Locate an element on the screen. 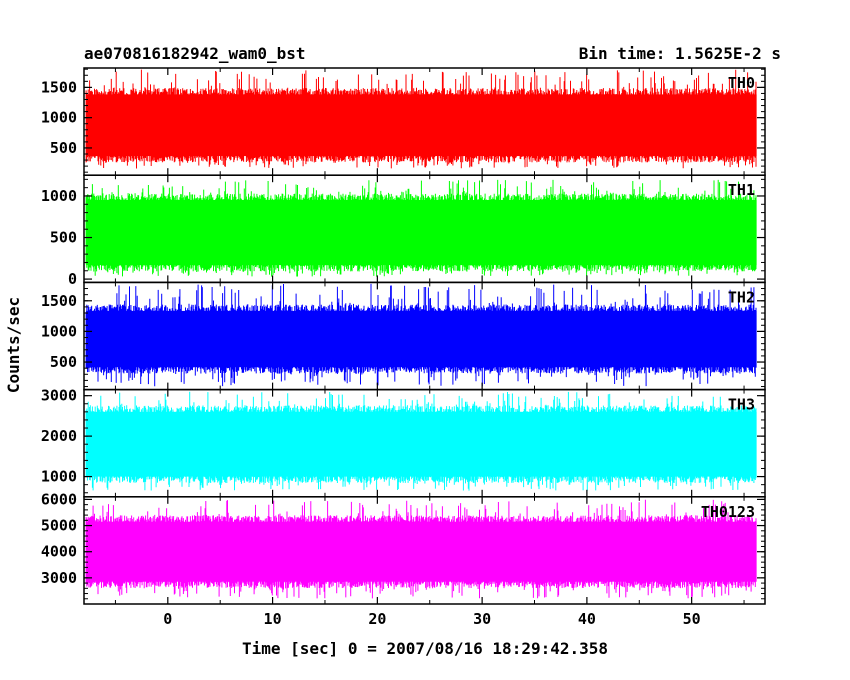  panel-label-th0: TH0 is located at coordinates (741, 83).